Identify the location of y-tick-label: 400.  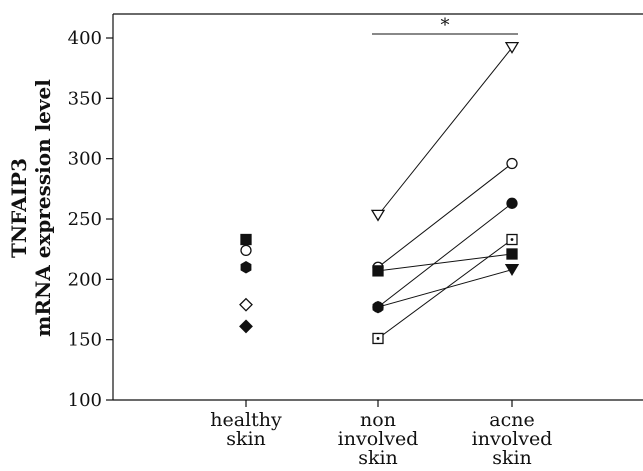
(85, 38).